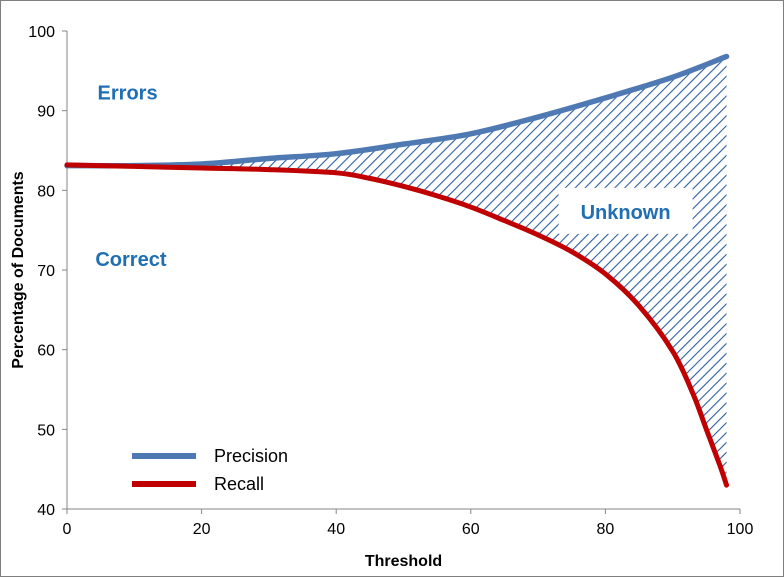 The width and height of the screenshot is (784, 577). What do you see at coordinates (41, 32) in the screenshot?
I see `y-tick-label: 100` at bounding box center [41, 32].